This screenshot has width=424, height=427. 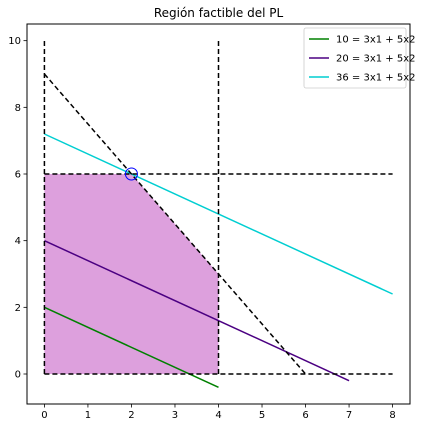 What do you see at coordinates (375, 40) in the screenshot?
I see `legend-label-1: 10 = 3x1 + 5x2` at bounding box center [375, 40].